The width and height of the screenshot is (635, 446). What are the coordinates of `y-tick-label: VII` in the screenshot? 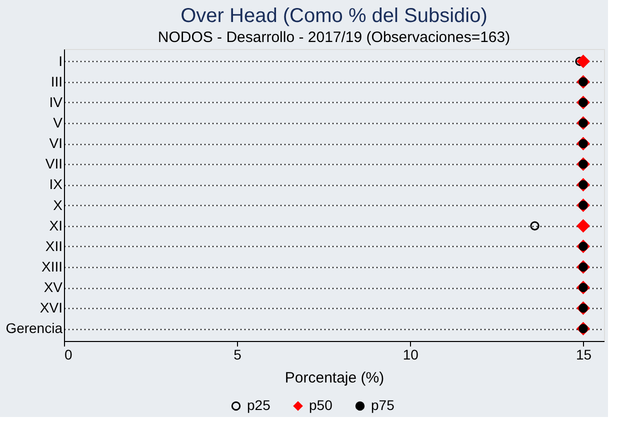 It's located at (53, 164).